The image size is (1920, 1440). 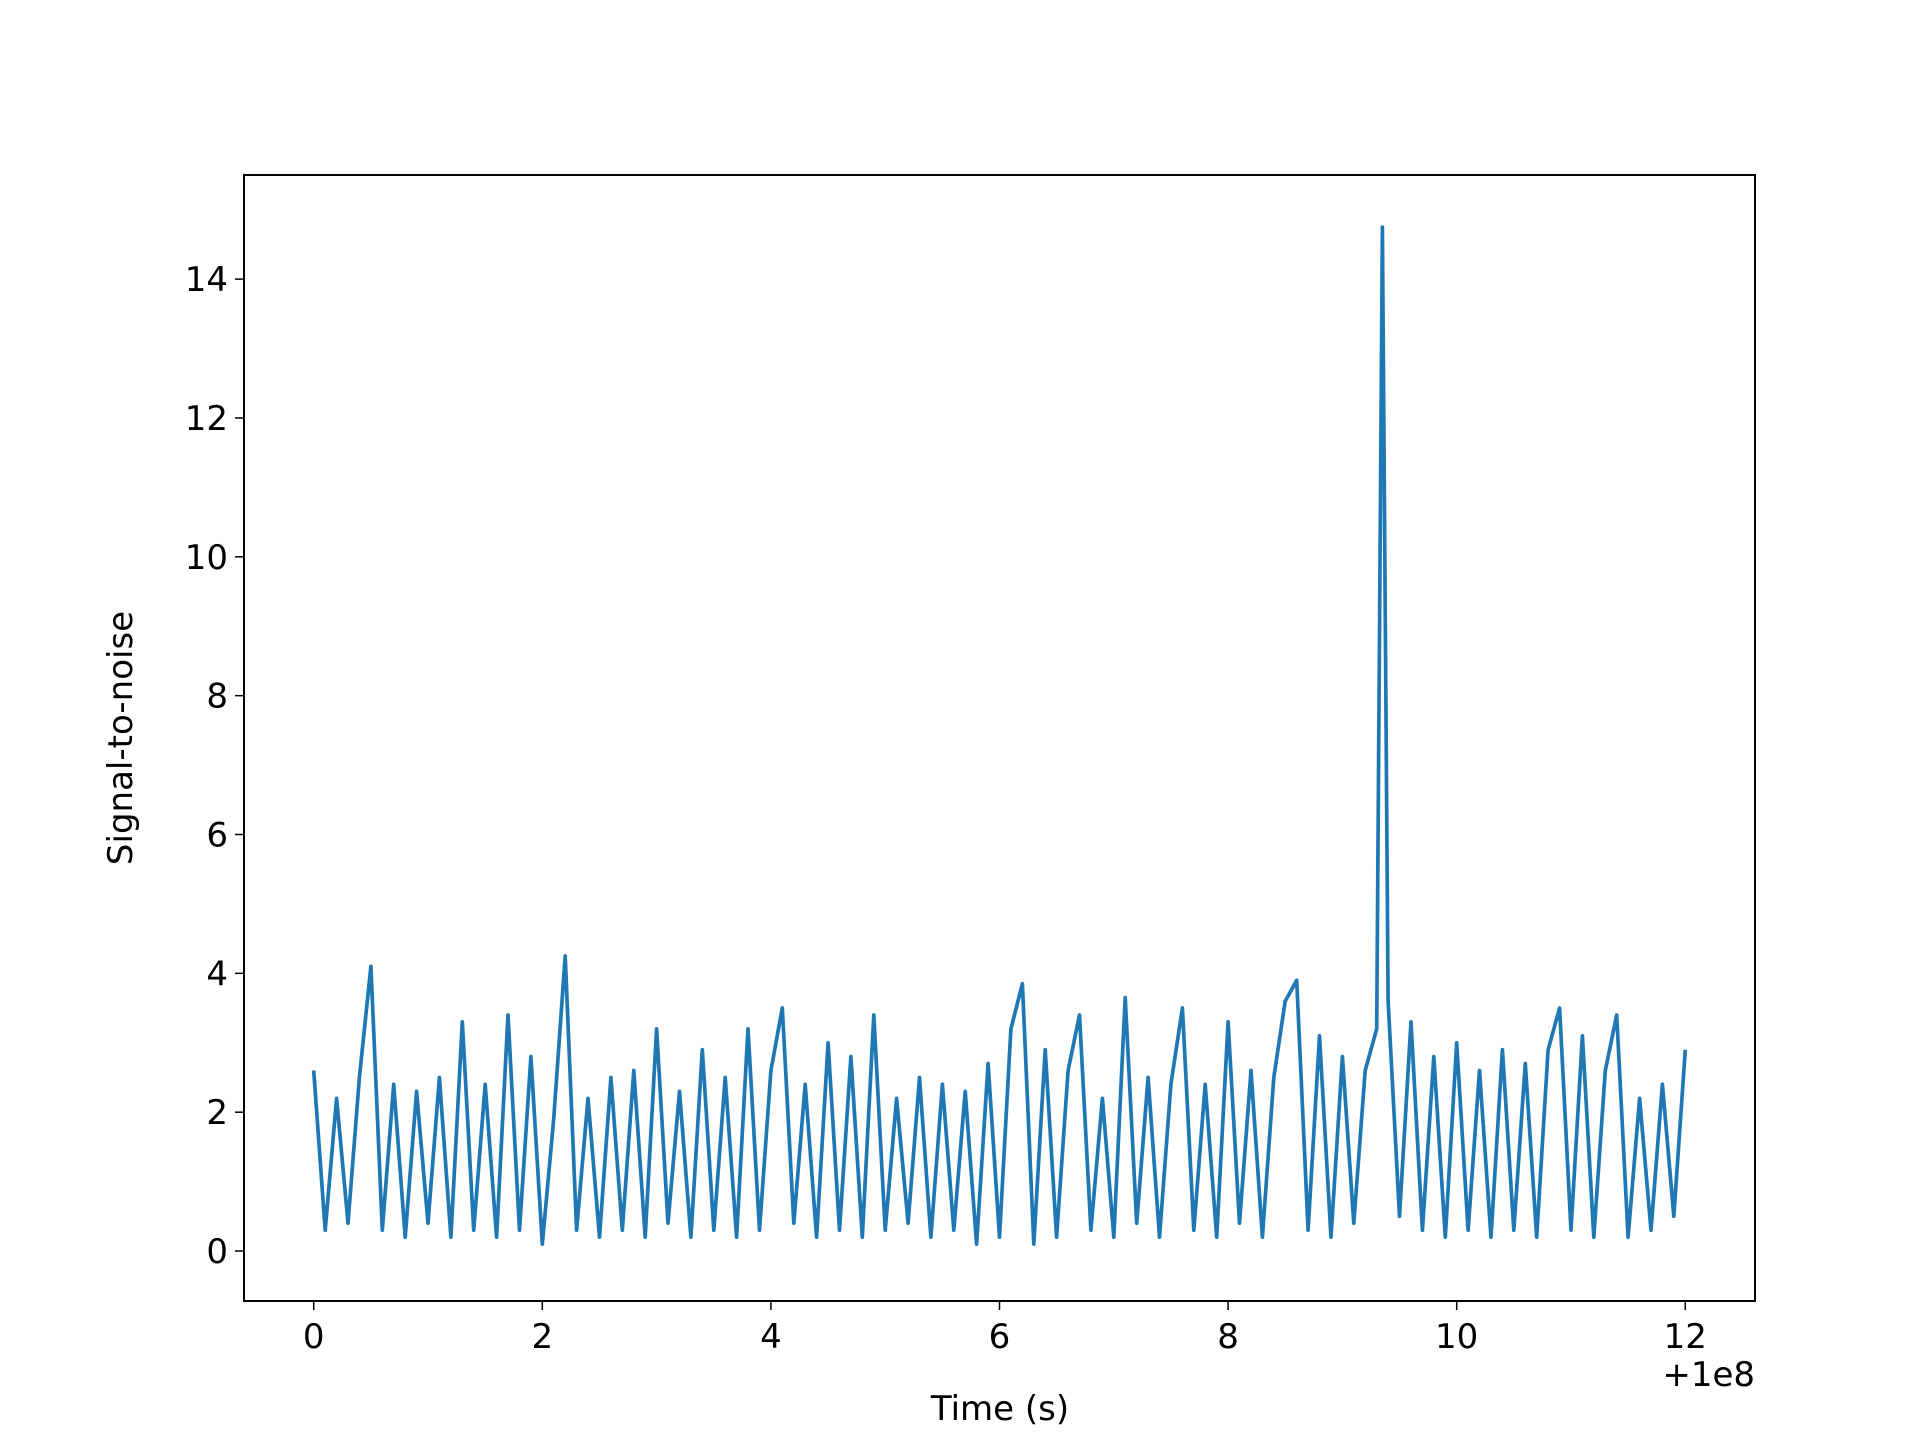 I want to click on y-tick-label: 4, so click(x=217, y=974).